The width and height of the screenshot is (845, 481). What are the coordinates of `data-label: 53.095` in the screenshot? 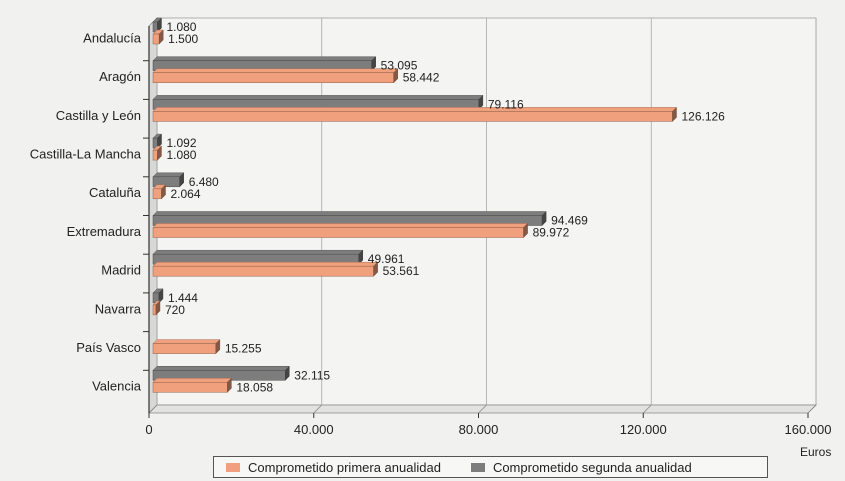 It's located at (399, 66).